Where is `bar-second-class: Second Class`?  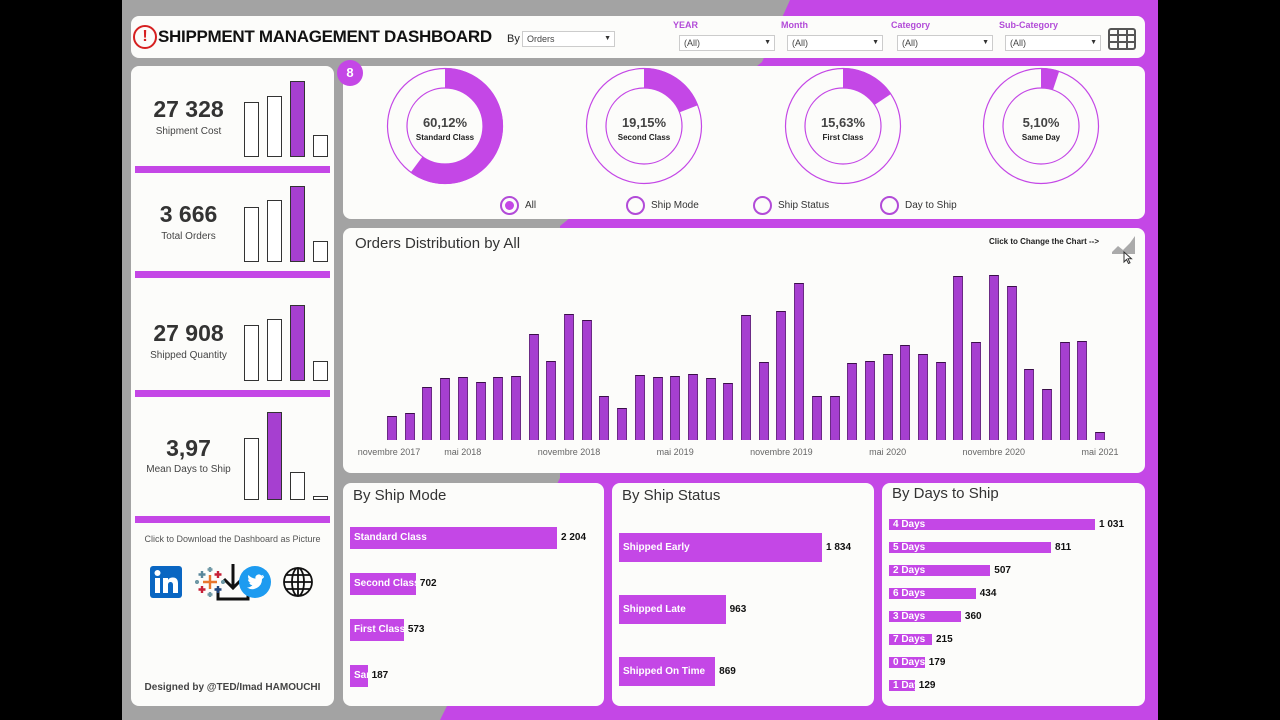
bar-second-class: Second Class is located at coordinates (383, 584).